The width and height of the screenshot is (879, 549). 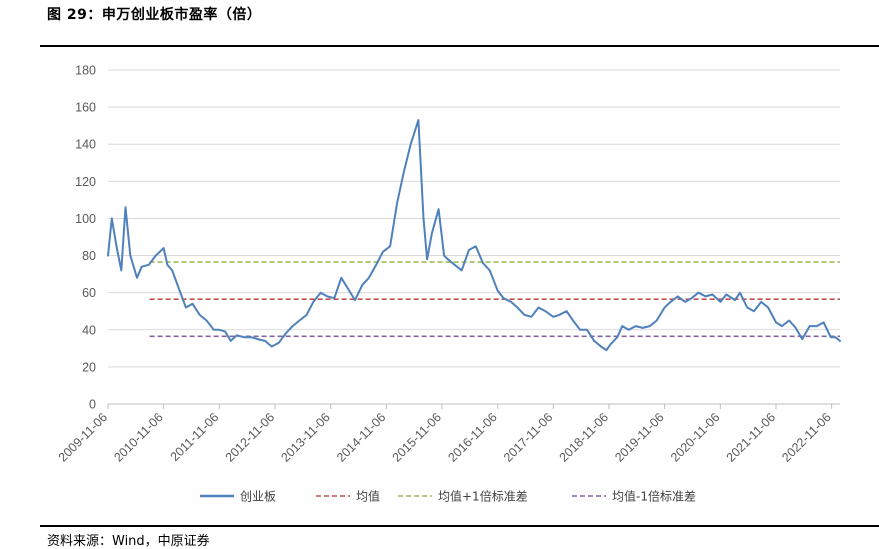 I want to click on y-tick-label: 80, so click(x=89, y=256).